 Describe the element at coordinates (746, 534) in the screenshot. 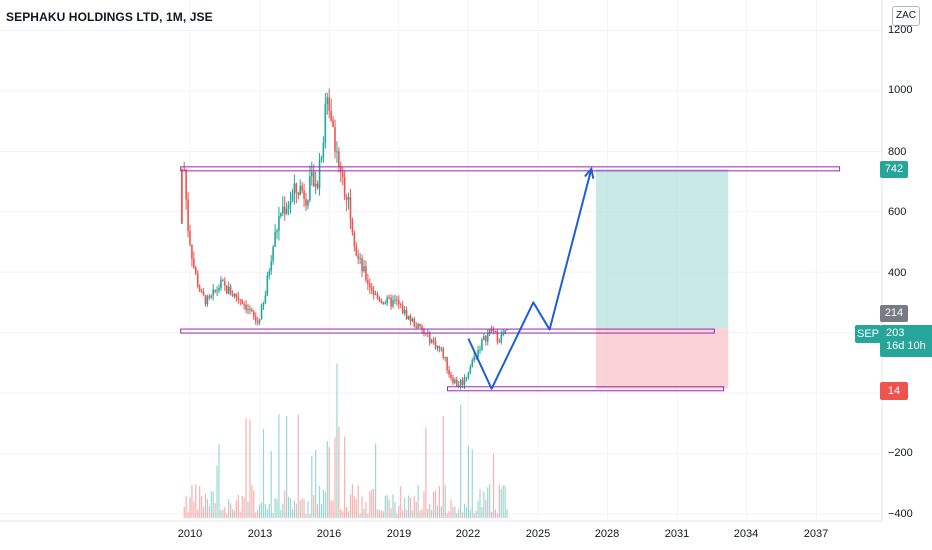

I see `x-tick-label: 2034` at that location.